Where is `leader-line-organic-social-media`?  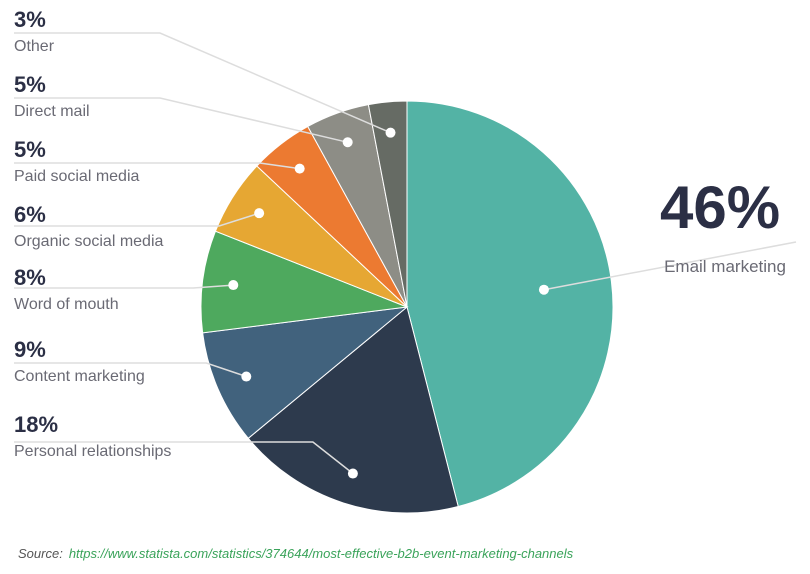 leader-line-organic-social-media is located at coordinates (137, 219).